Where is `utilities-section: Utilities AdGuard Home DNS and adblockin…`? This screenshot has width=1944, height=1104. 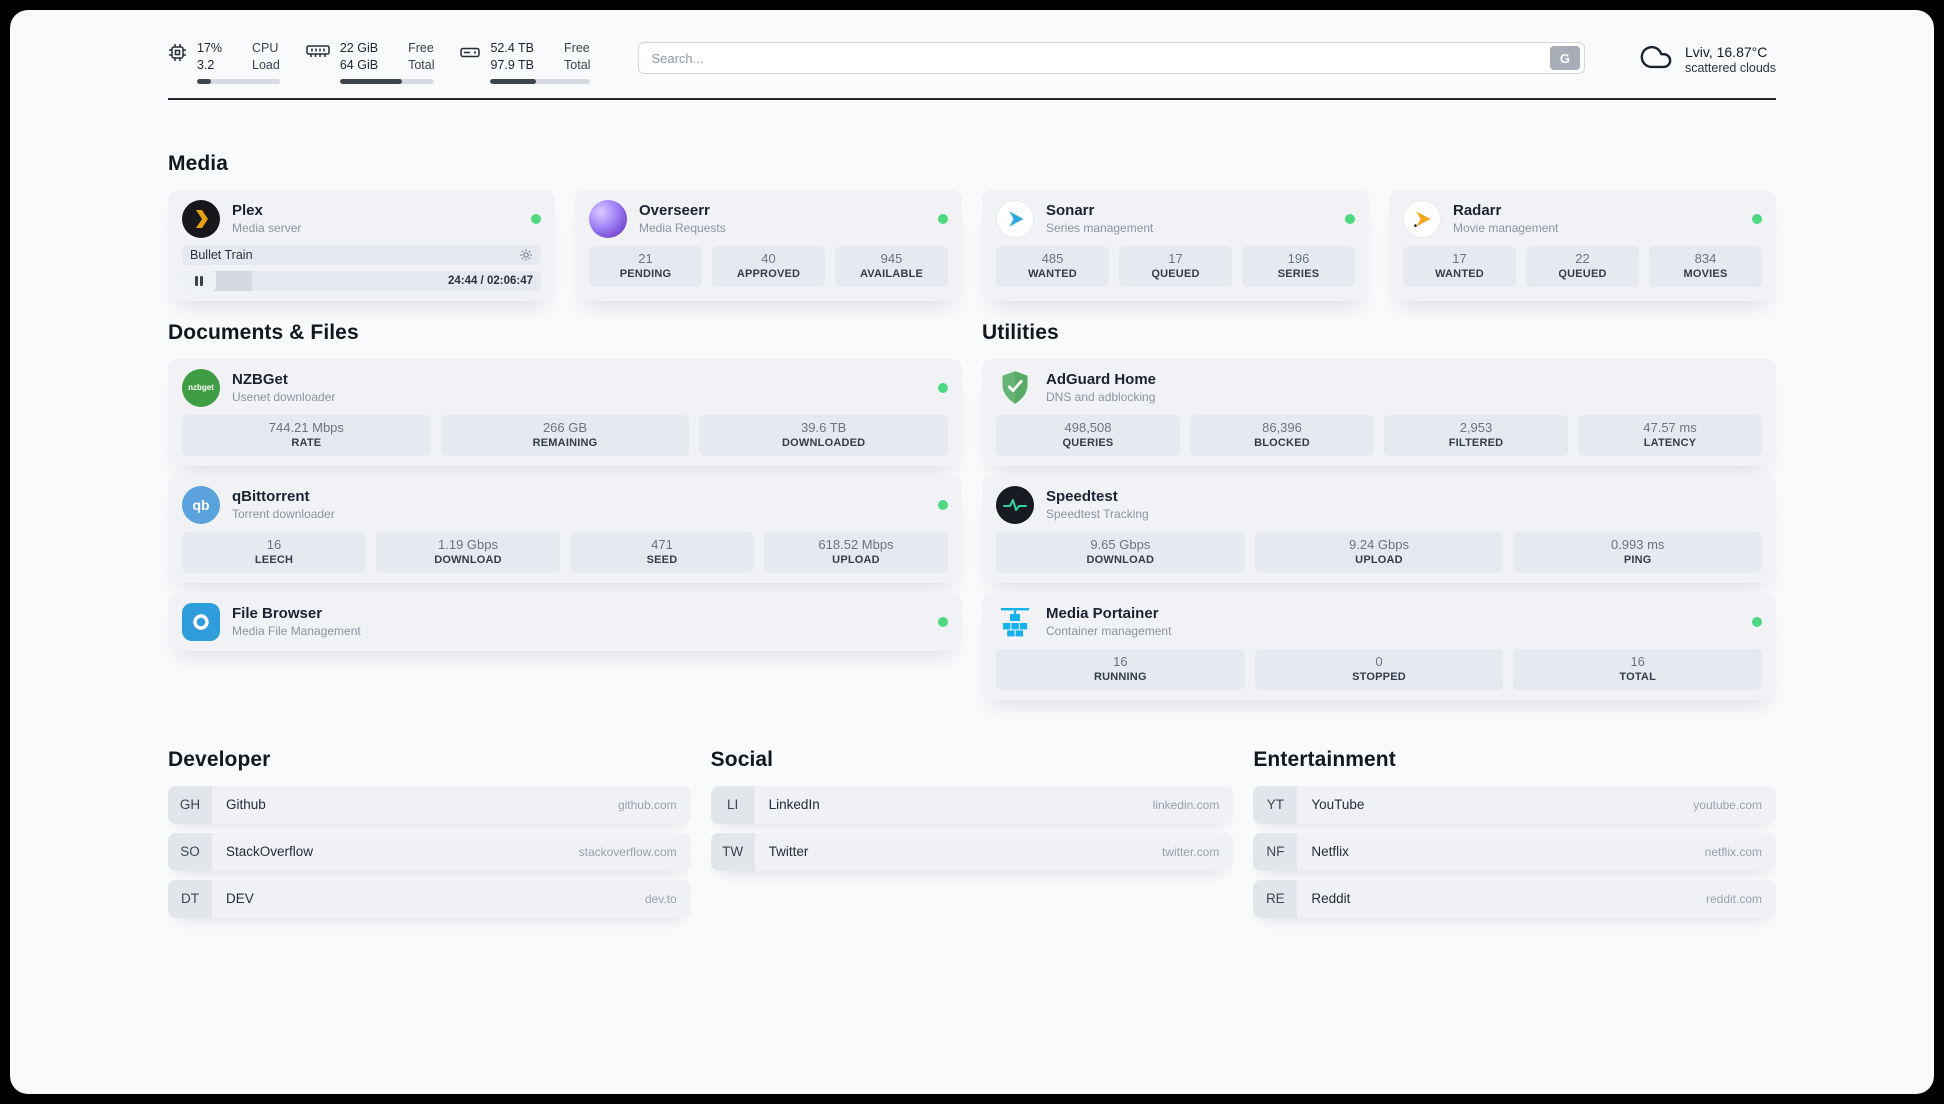
utilities-section: Utilities AdGuard Home DNS and adblockin… is located at coordinates (1379, 510).